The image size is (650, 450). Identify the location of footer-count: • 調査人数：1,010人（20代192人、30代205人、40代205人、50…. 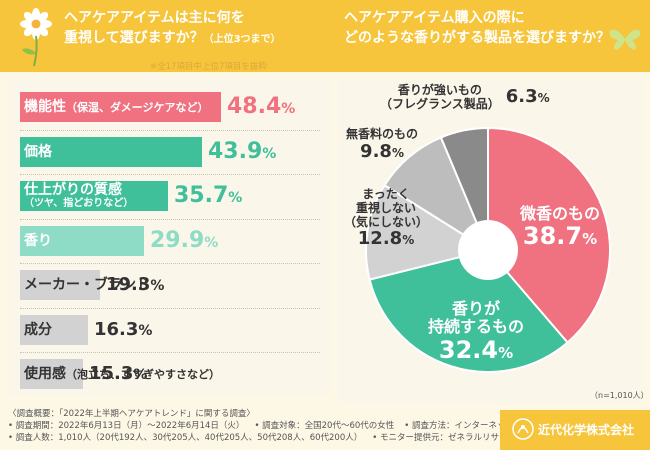
(185, 438).